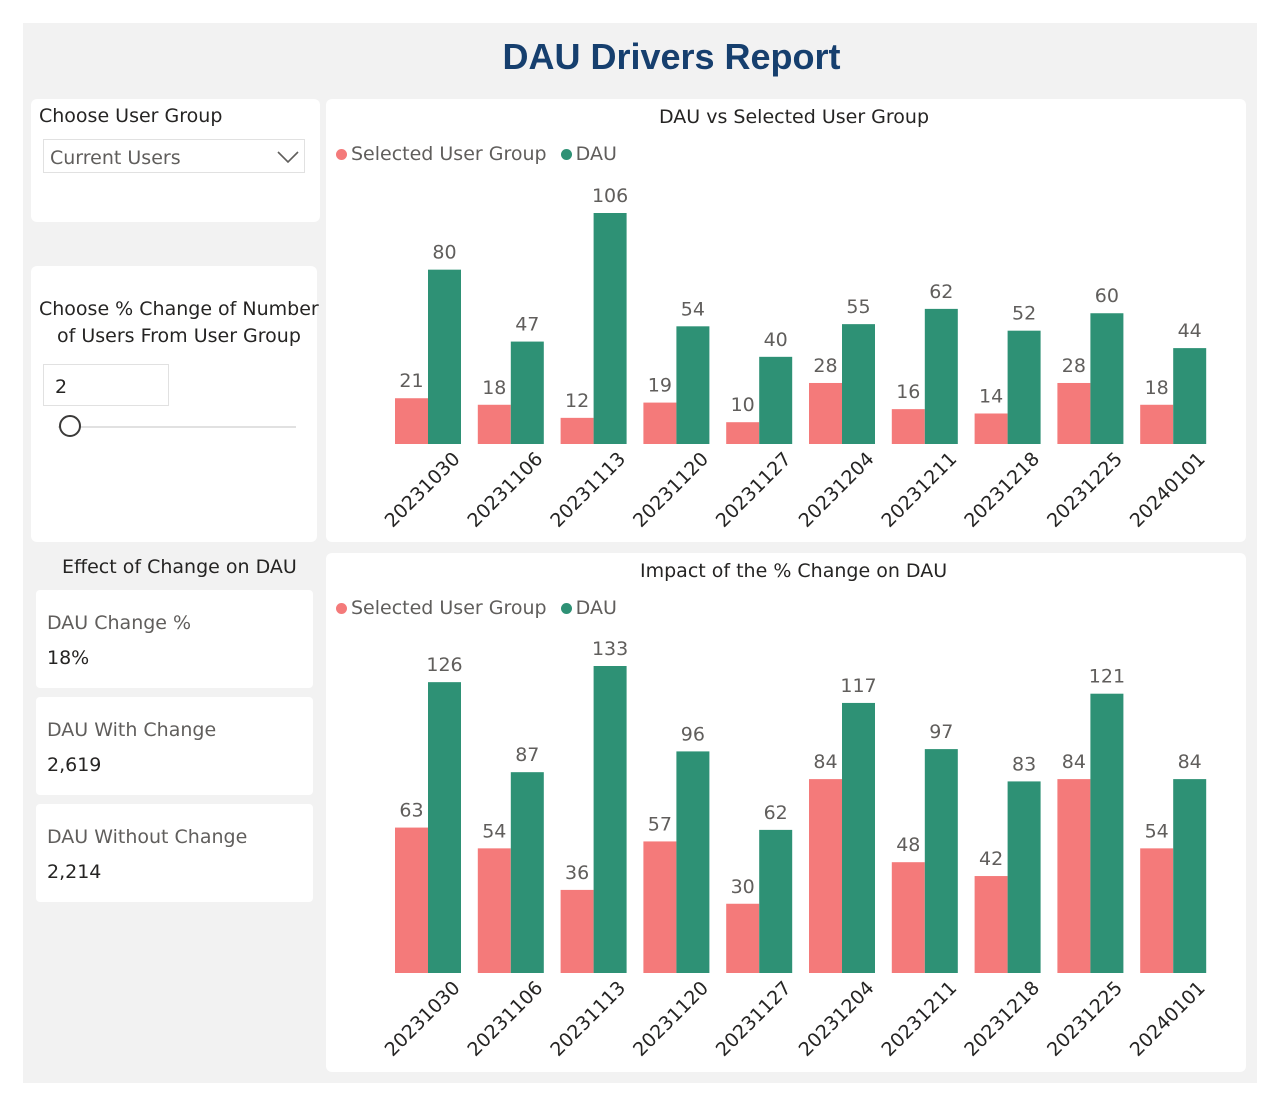  I want to click on data-label: 44, so click(1190, 331).